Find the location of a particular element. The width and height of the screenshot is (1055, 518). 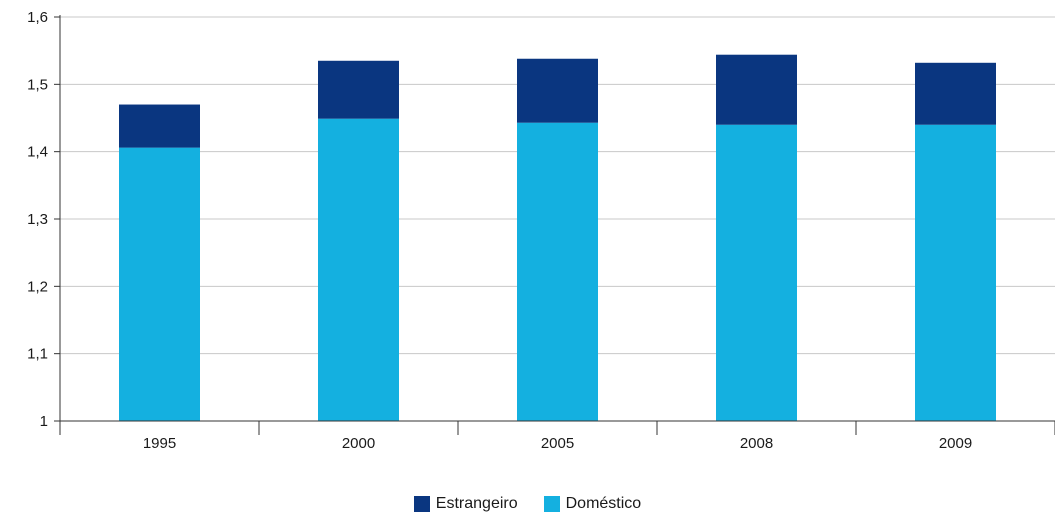

bar-estrangeiro-2009 is located at coordinates (955, 93).